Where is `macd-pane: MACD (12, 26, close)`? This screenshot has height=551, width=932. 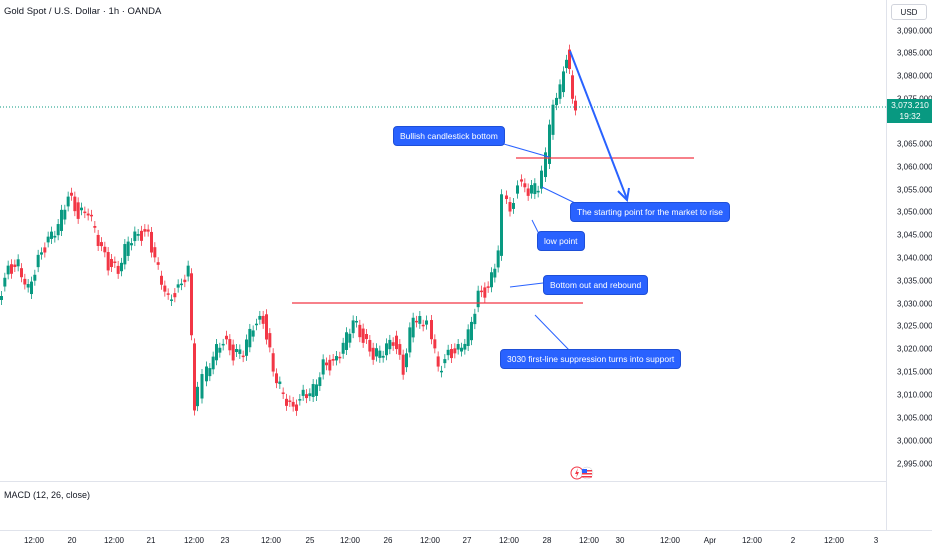
macd-pane: MACD (12, 26, close) is located at coordinates (443, 506).